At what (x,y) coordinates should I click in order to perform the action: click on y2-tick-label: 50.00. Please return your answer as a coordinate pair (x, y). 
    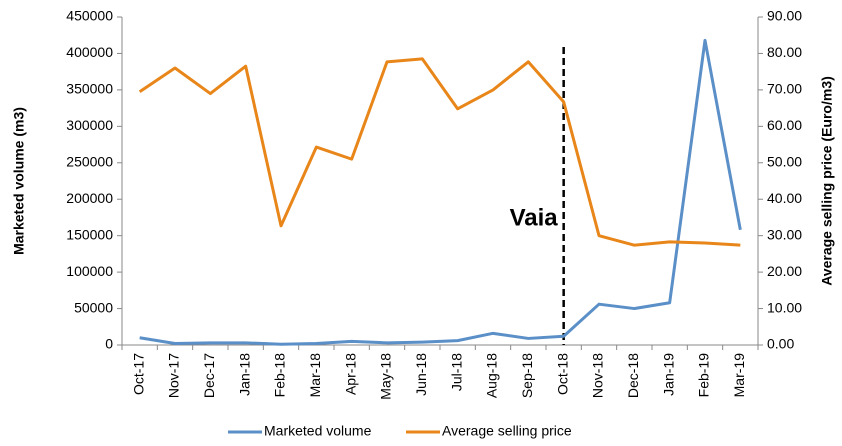
    Looking at the image, I should click on (784, 161).